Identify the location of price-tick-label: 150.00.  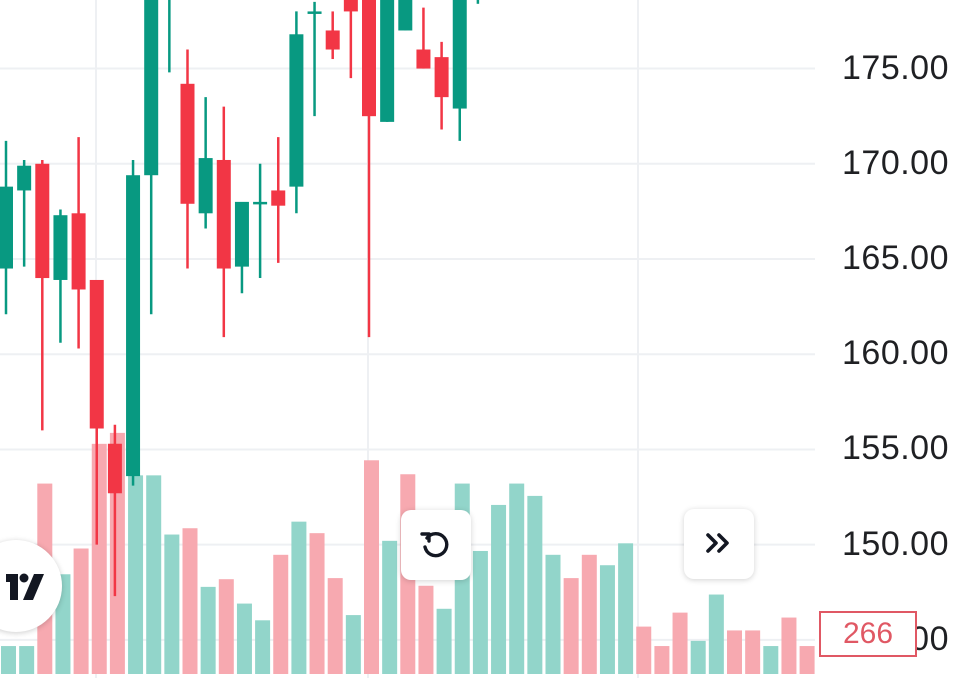
(895, 543).